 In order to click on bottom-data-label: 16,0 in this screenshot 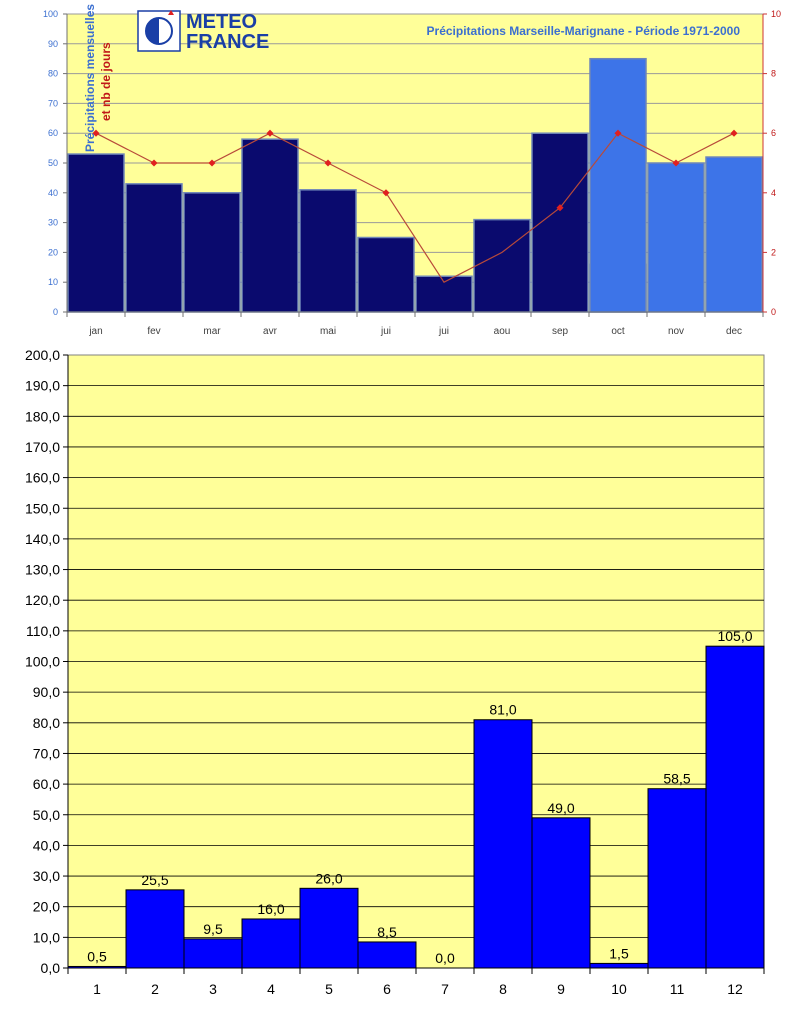, I will do `click(270, 909)`.